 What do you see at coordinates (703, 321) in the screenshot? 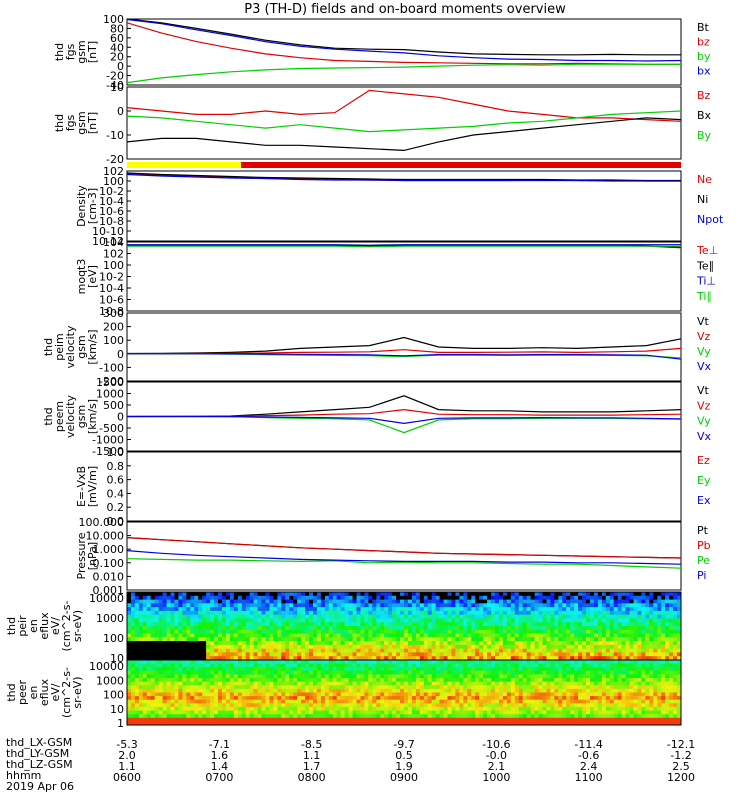
I see `legend-entry: Vt` at bounding box center [703, 321].